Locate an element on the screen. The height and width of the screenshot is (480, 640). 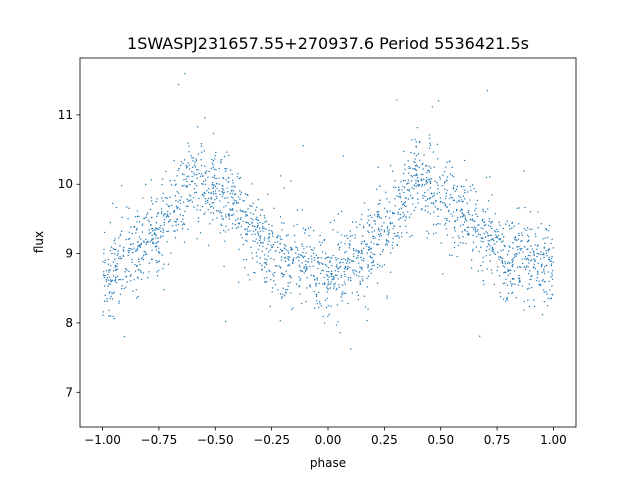
y-tick-label: 10 is located at coordinates (65, 184).